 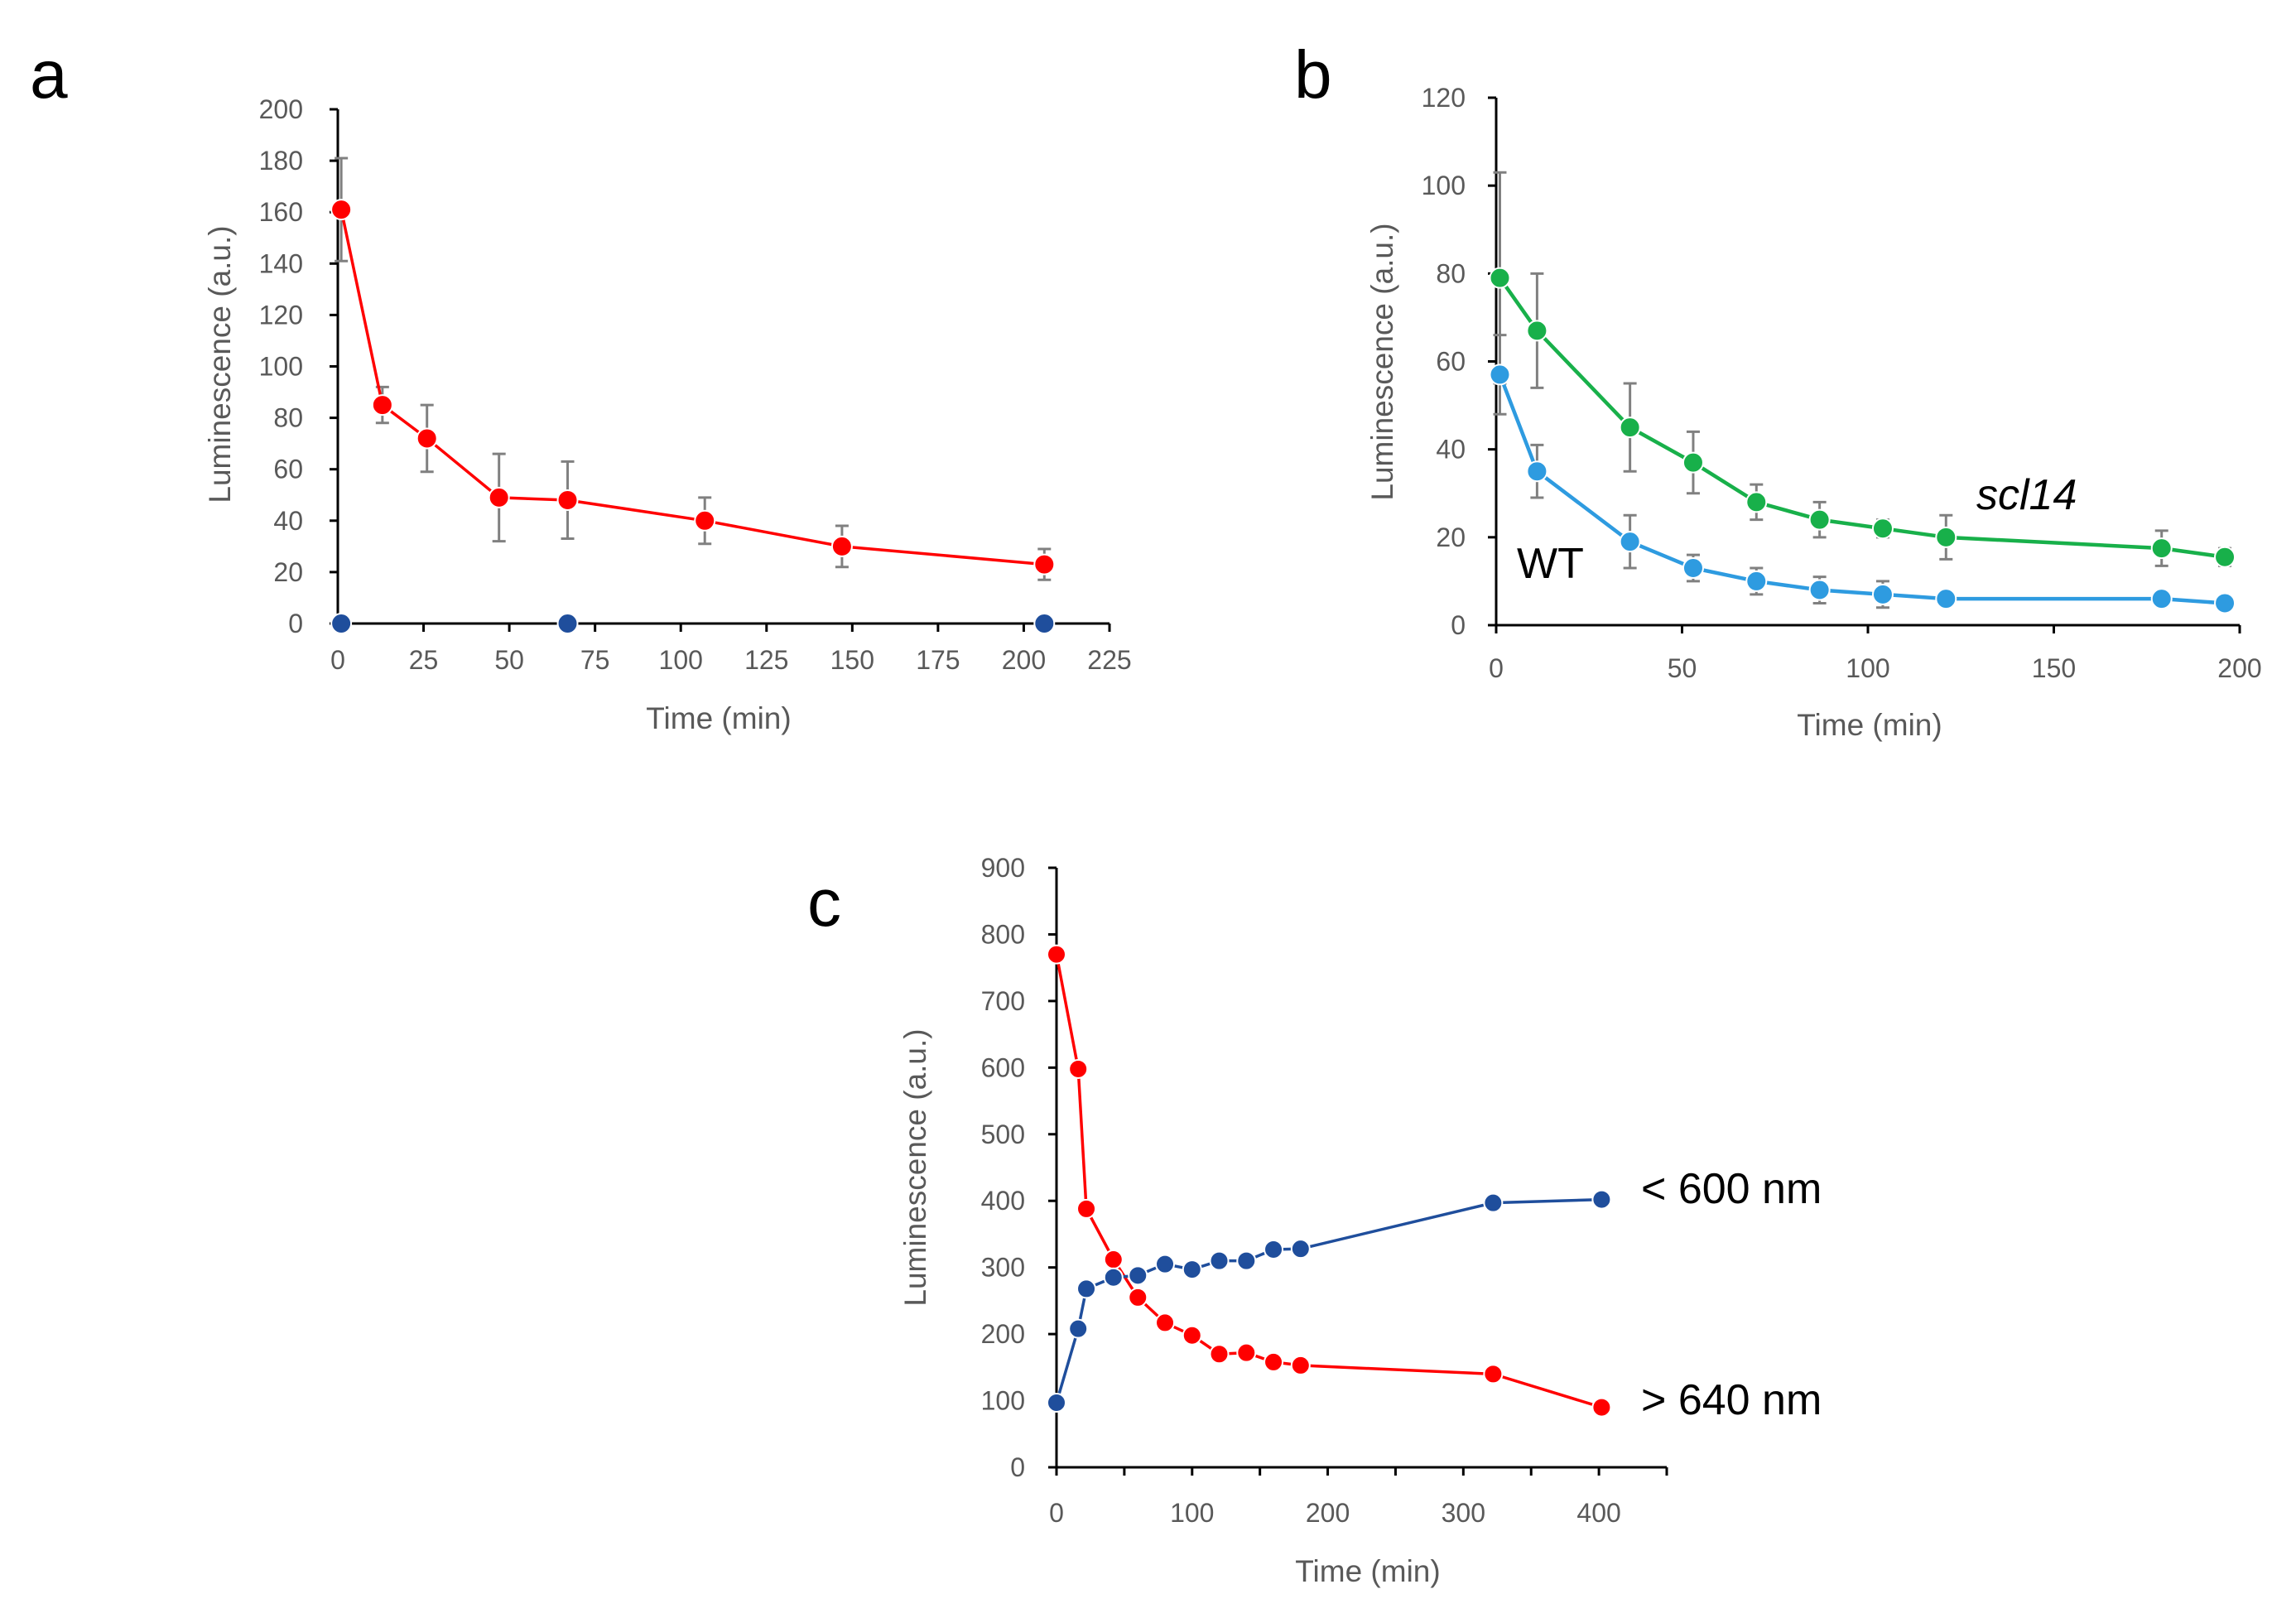 What do you see at coordinates (288, 521) in the screenshot?
I see `chart-a-y-tick-label: 40` at bounding box center [288, 521].